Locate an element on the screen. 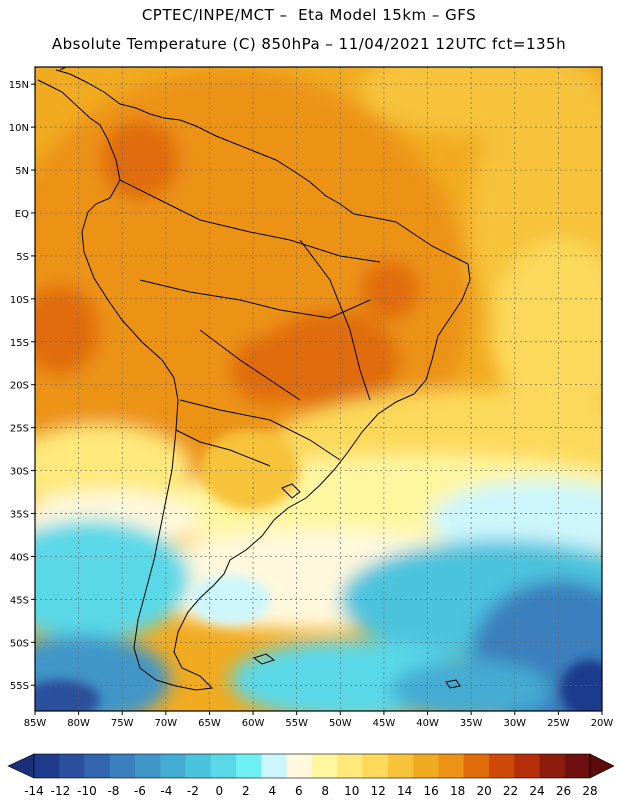 Image resolution: width=618 pixels, height=800 pixels. lon-label: 25W is located at coordinates (558, 723).